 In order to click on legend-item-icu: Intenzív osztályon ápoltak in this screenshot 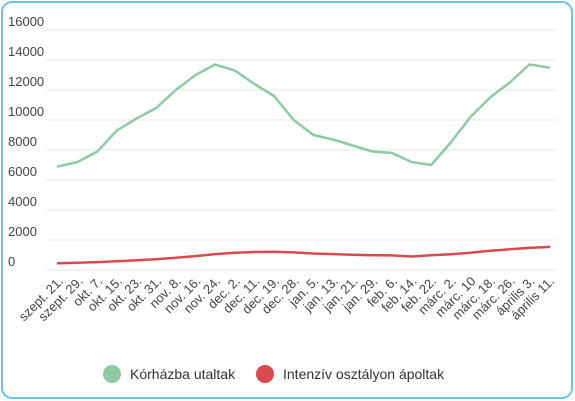, I will do `click(350, 374)`.